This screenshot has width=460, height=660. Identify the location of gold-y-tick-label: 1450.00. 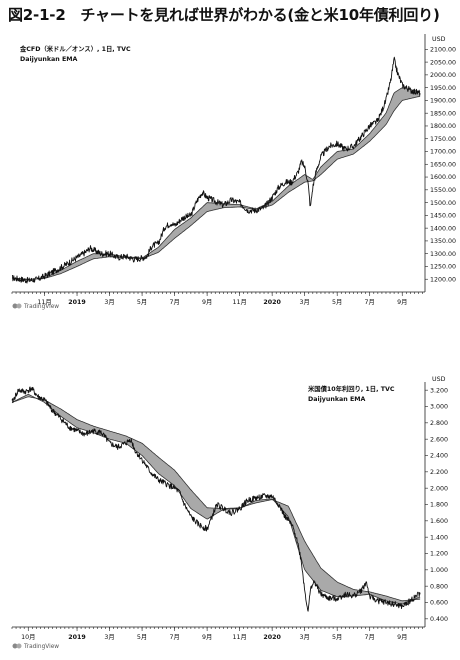
(443, 216).